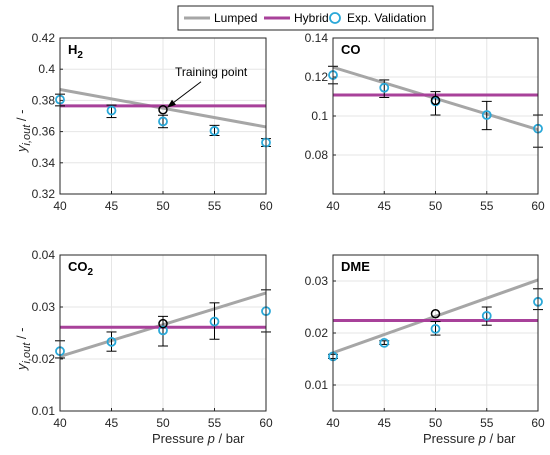 This screenshot has width=550, height=455. What do you see at coordinates (211, 72) in the screenshot?
I see `annotation-training-point: Training point` at bounding box center [211, 72].